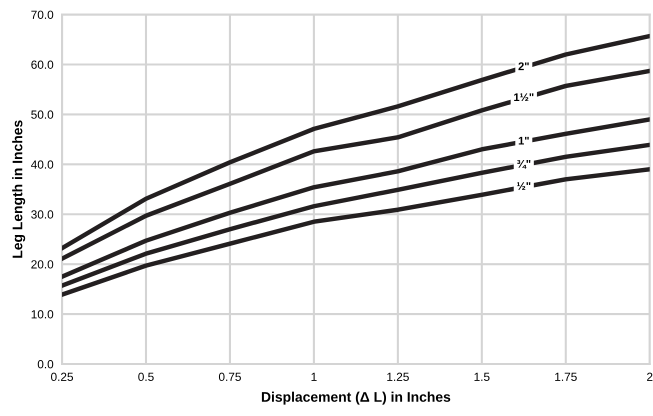 The image size is (653, 416). What do you see at coordinates (62, 377) in the screenshot?
I see `x-tick-label: 0.25` at bounding box center [62, 377].